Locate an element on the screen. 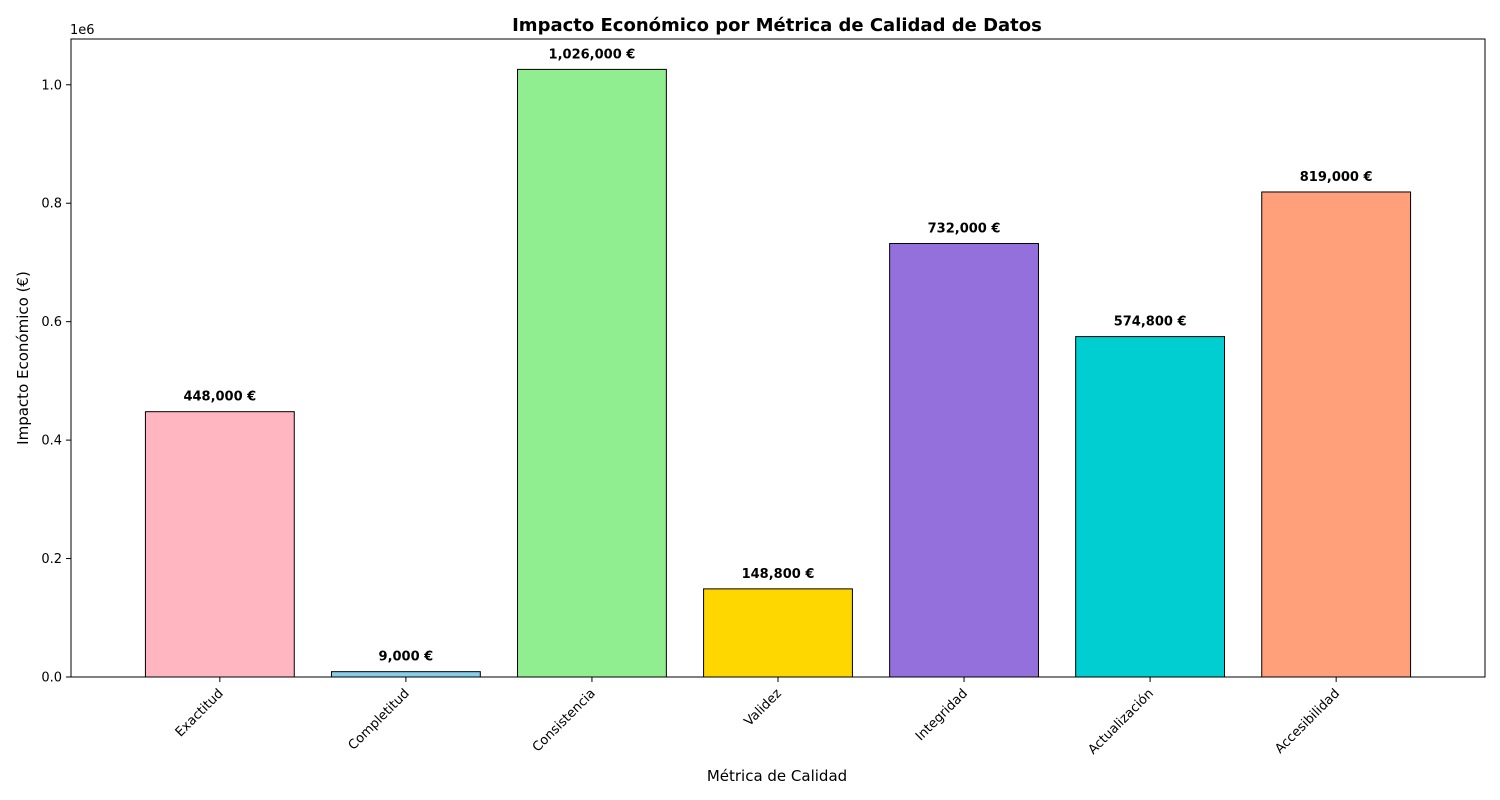  bar-exactitud is located at coordinates (219, 544).